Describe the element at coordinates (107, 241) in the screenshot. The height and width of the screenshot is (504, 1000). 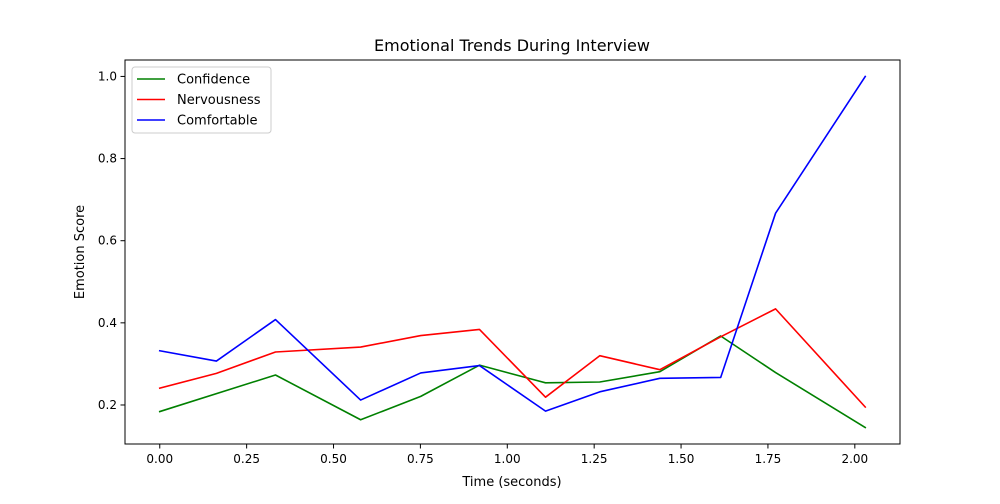
I see `y-tick-label: 0.6` at that location.